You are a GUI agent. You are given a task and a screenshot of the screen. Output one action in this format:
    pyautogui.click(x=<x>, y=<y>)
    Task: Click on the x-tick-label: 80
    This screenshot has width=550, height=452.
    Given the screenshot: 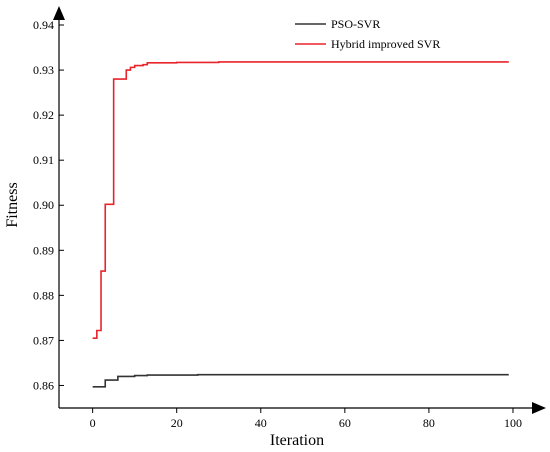 What is the action you would take?
    pyautogui.click(x=429, y=423)
    